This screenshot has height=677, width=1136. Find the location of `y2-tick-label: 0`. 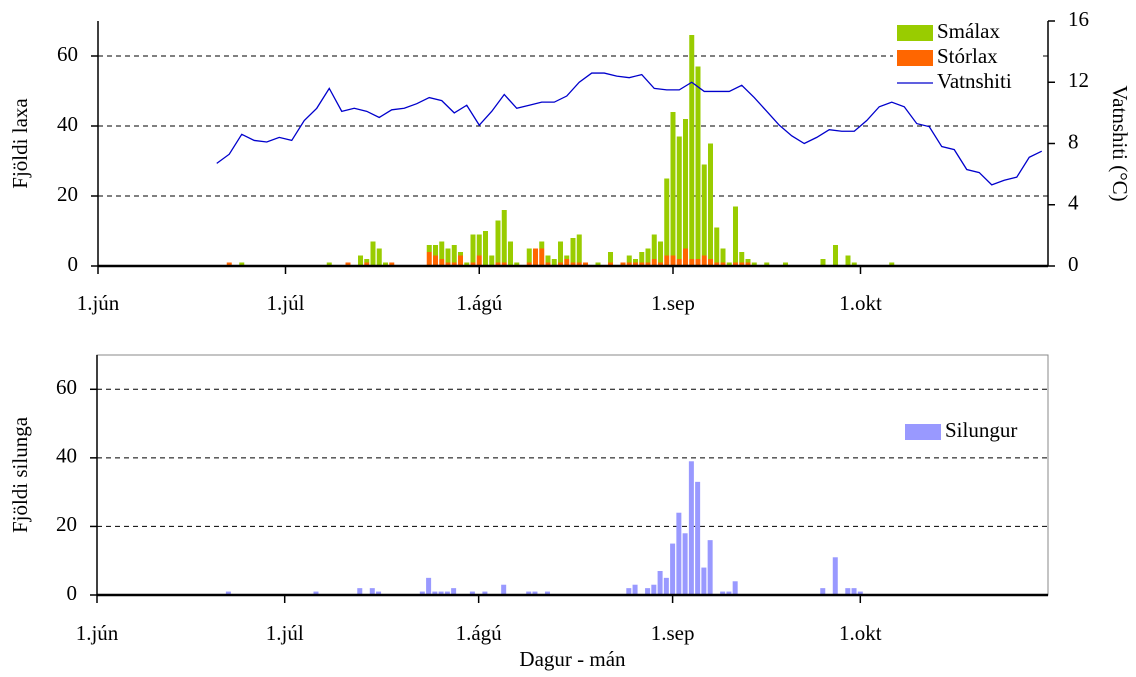

y2-tick-label: 0 is located at coordinates (1073, 264).